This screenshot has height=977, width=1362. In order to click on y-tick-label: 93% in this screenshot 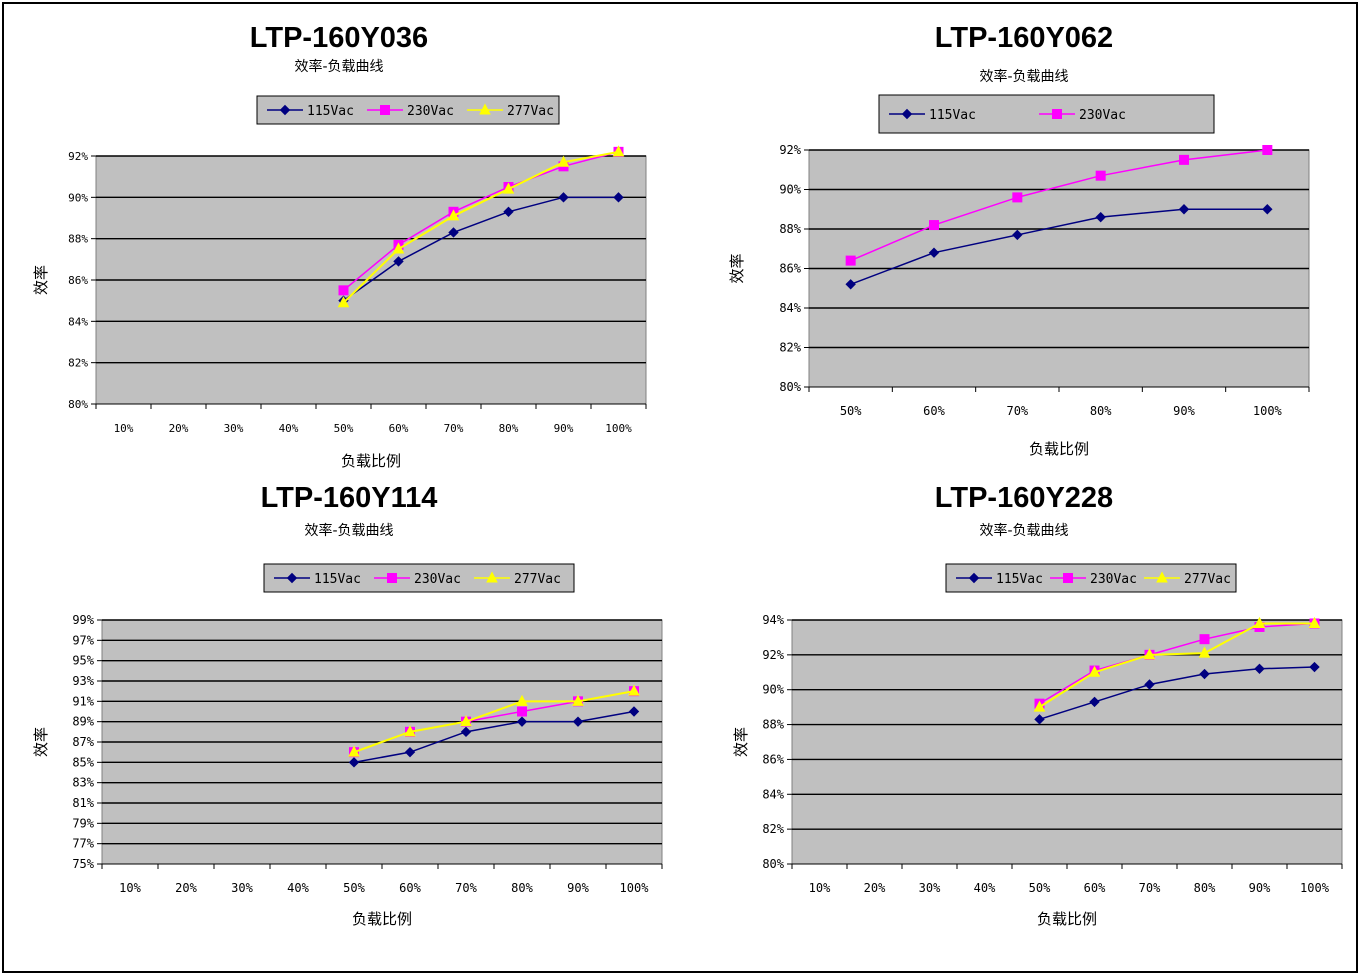, I will do `click(83, 681)`.